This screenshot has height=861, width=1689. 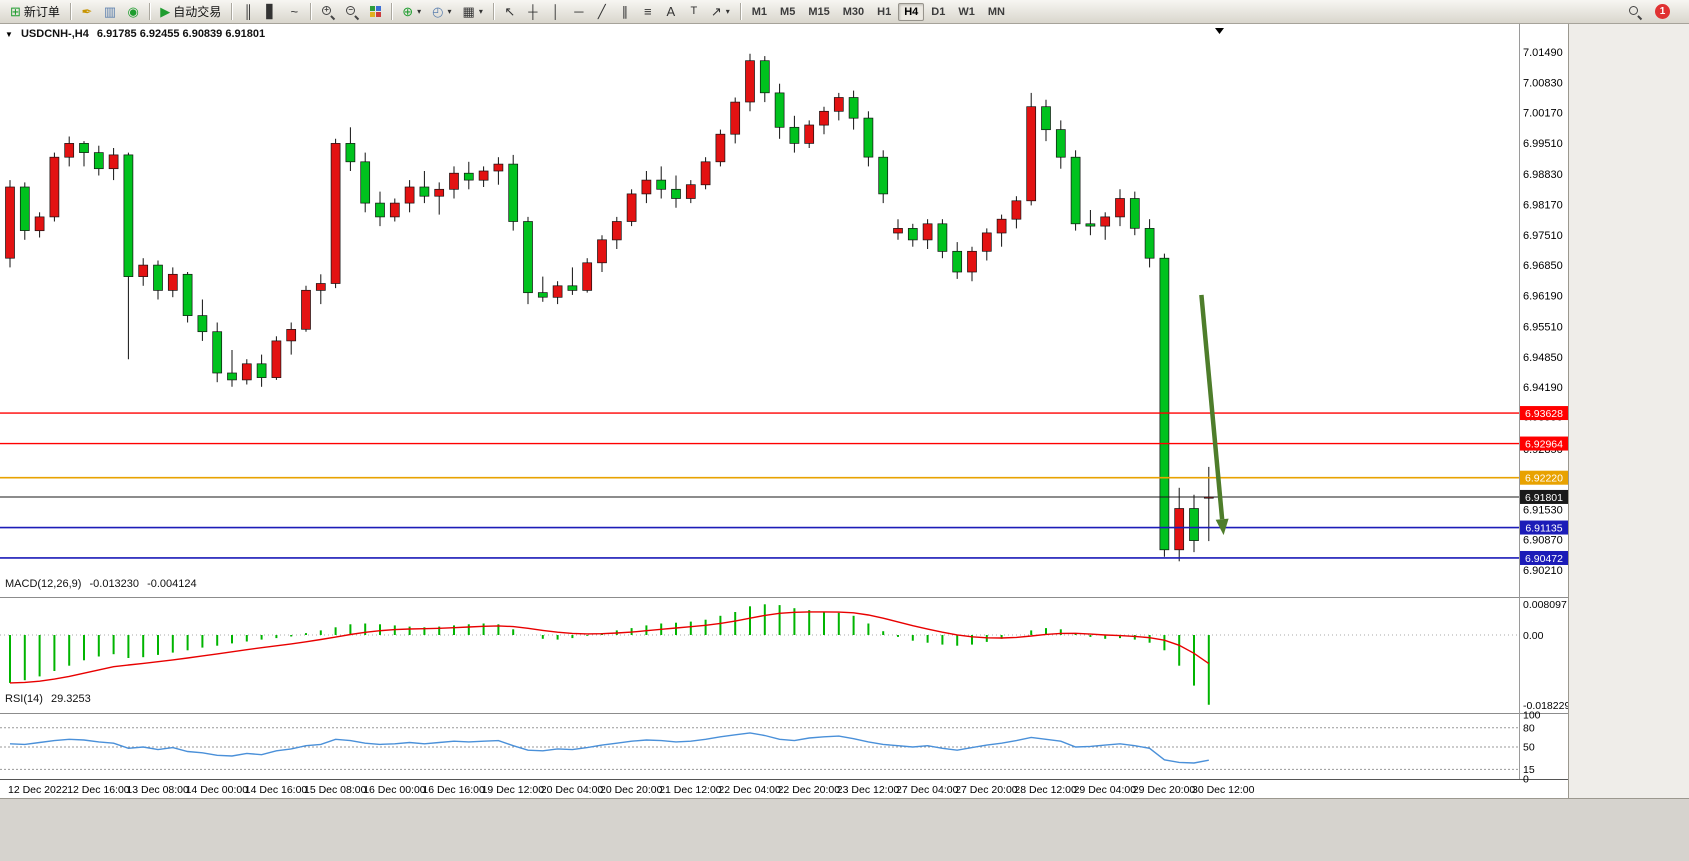 What do you see at coordinates (966, 11) in the screenshot?
I see `timeframe-W1: W1` at bounding box center [966, 11].